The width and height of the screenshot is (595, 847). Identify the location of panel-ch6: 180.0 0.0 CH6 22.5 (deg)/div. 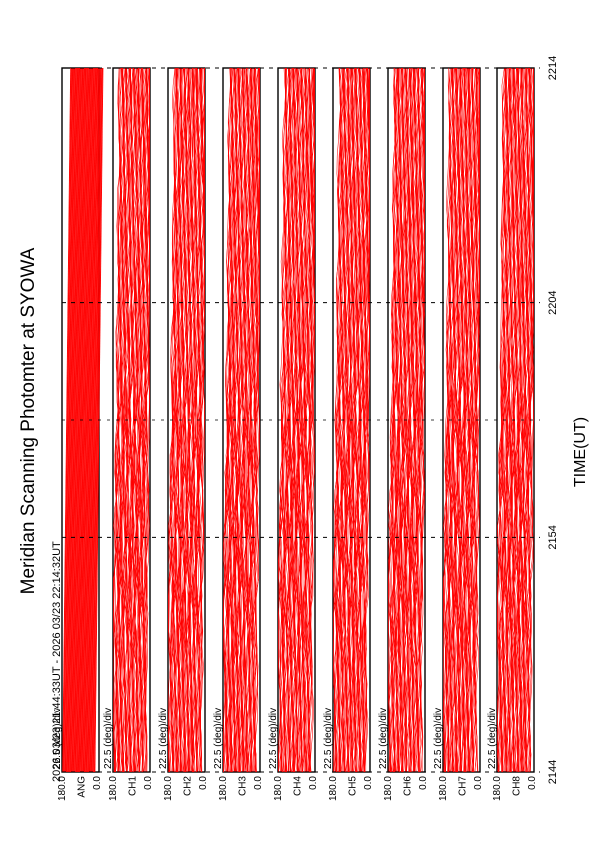
(403, 434).